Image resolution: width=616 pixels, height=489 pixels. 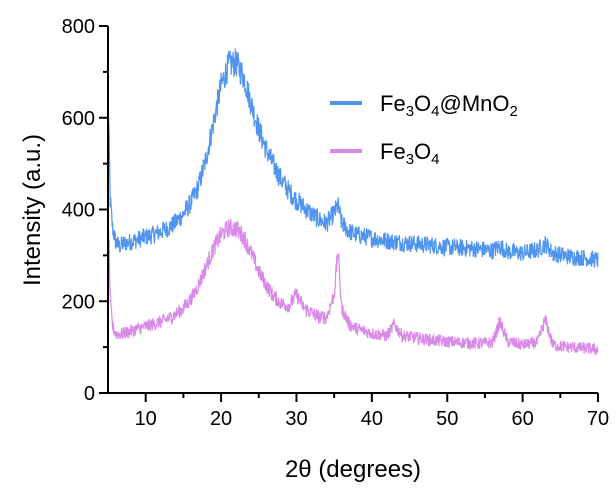 What do you see at coordinates (410, 153) in the screenshot?
I see `legend-label: Fe3O4` at bounding box center [410, 153].